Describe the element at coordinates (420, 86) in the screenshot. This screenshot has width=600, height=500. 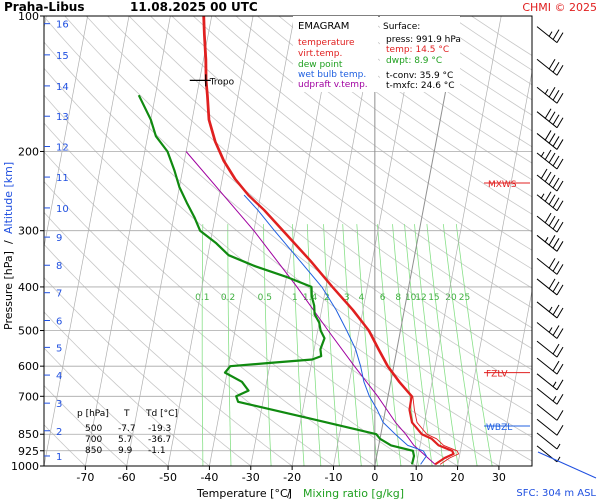
I see `surface-t-mxfc: t-mxfc: 24.6 °C` at that location.